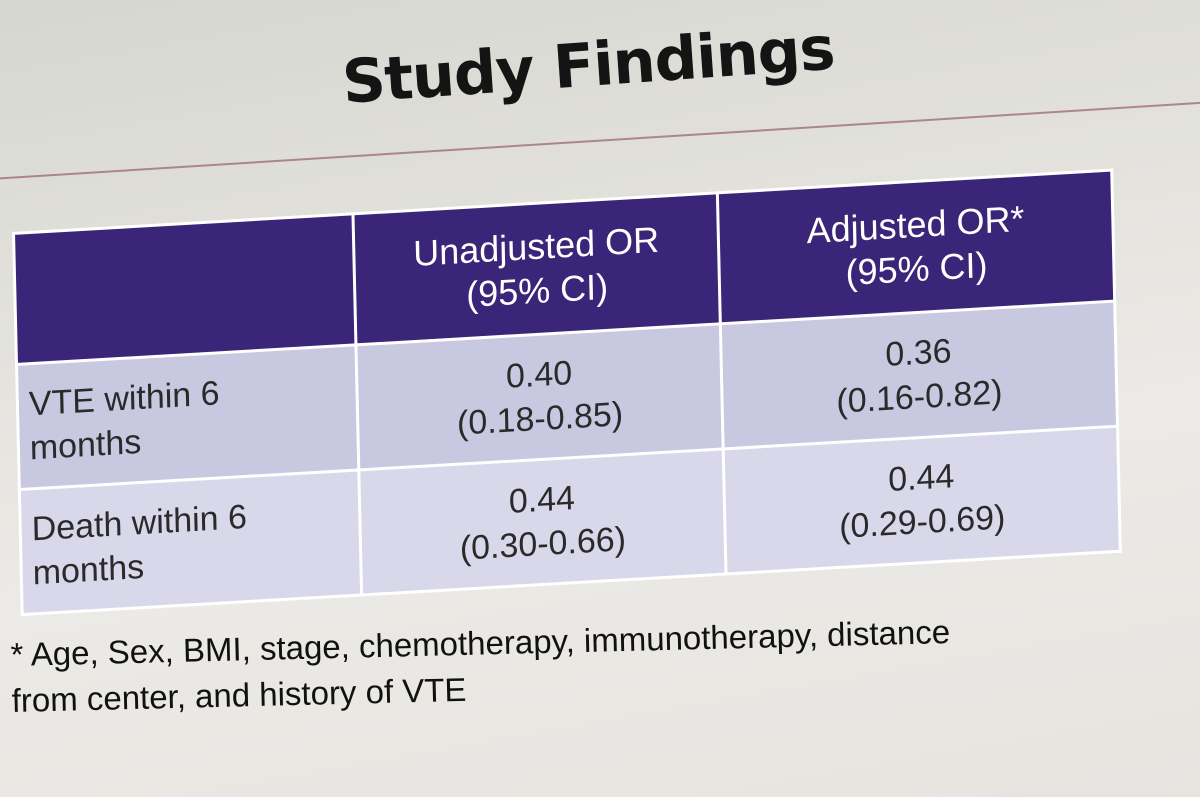 This screenshot has width=1200, height=797. What do you see at coordinates (916, 247) in the screenshot?
I see `header-adjusted-or: Adjusted OR* (95% CI)` at bounding box center [916, 247].